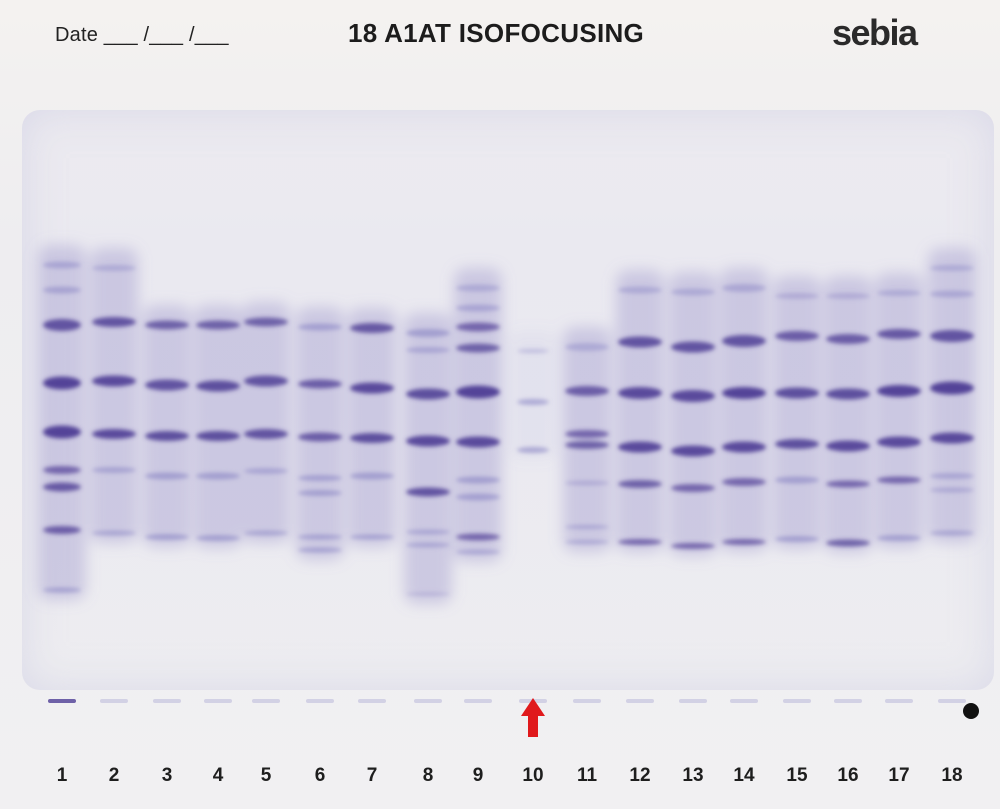 Image resolution: width=1000 pixels, height=809 pixels. What do you see at coordinates (62, 775) in the screenshot?
I see `lane-label-1: 1` at bounding box center [62, 775].